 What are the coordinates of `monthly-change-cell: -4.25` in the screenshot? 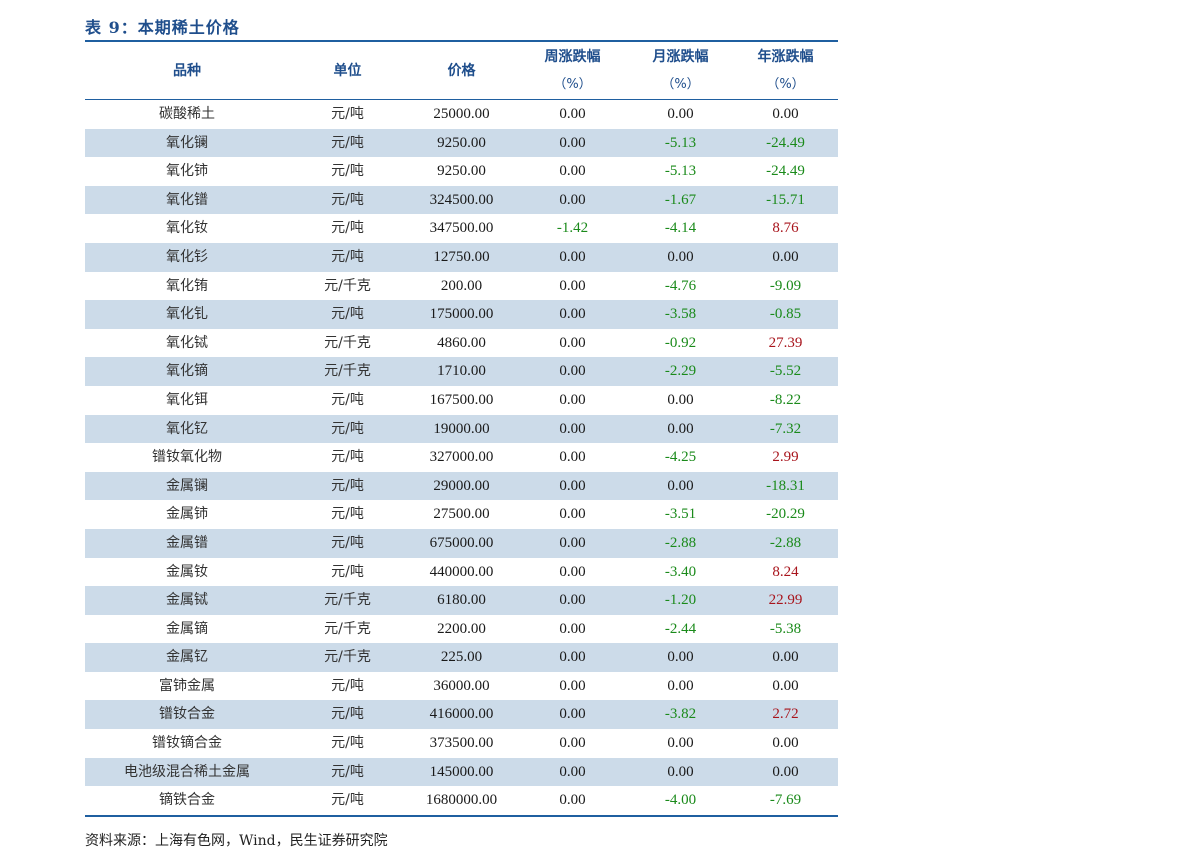 It's located at (680, 457).